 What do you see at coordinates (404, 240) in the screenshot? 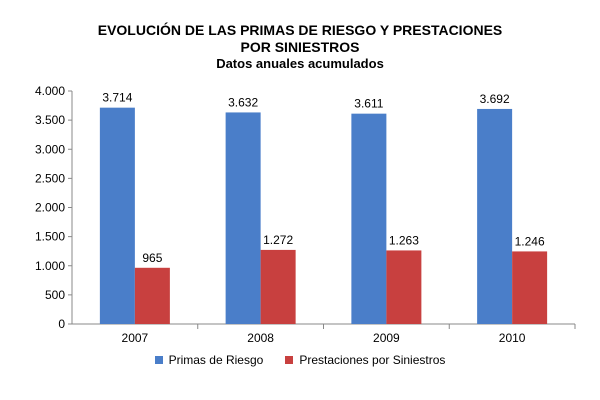
I see `data-label-prestaciones: 1.263` at bounding box center [404, 240].